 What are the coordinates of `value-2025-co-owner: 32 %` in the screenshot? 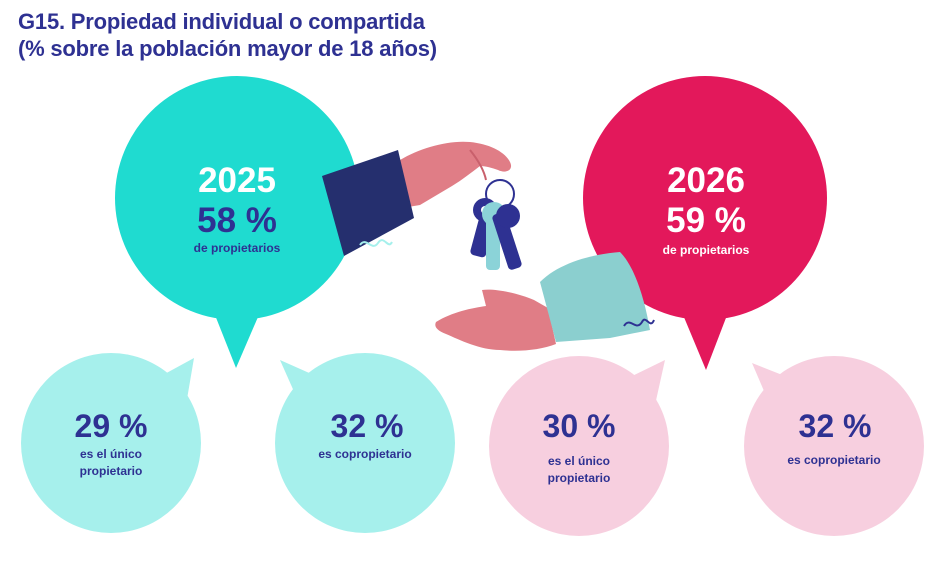 It's located at (367, 426).